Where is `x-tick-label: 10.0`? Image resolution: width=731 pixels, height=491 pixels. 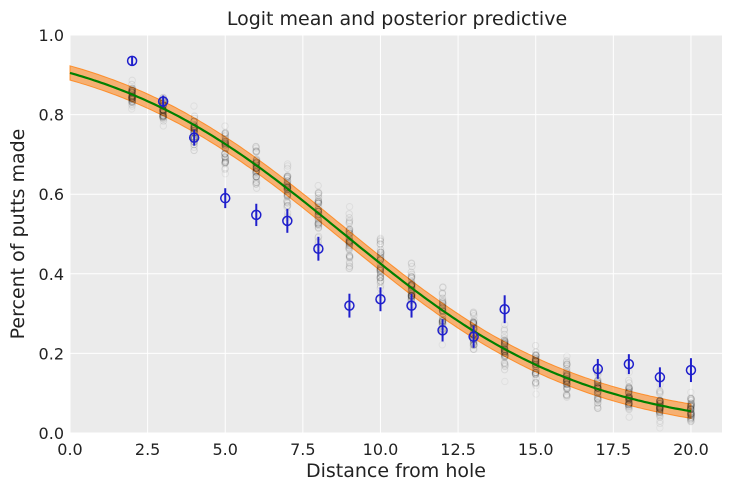
x-tick-label: 10.0 is located at coordinates (381, 449).